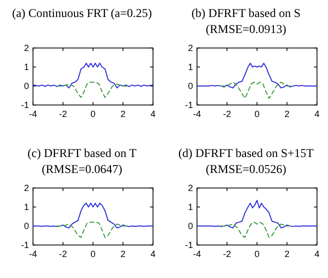 The height and width of the screenshot is (278, 328). Describe the element at coordinates (82, 13) in the screenshot. I see `chart-title: (a) Continuous FRT (a=0.25)` at that location.